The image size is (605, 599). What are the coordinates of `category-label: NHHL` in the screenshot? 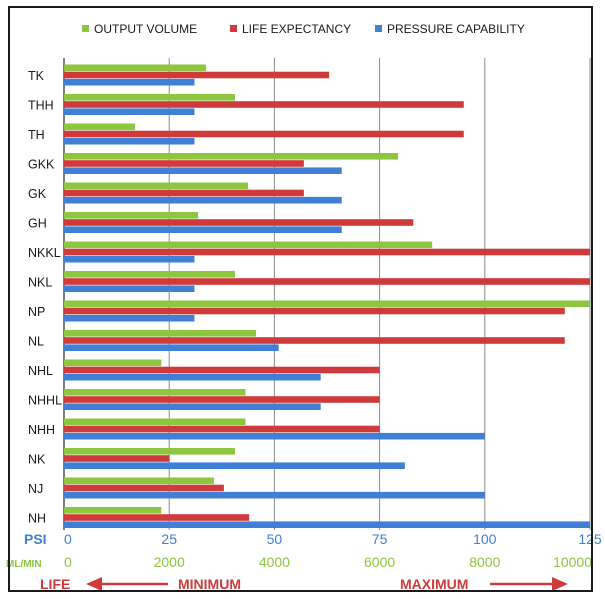 It's located at (45, 400).